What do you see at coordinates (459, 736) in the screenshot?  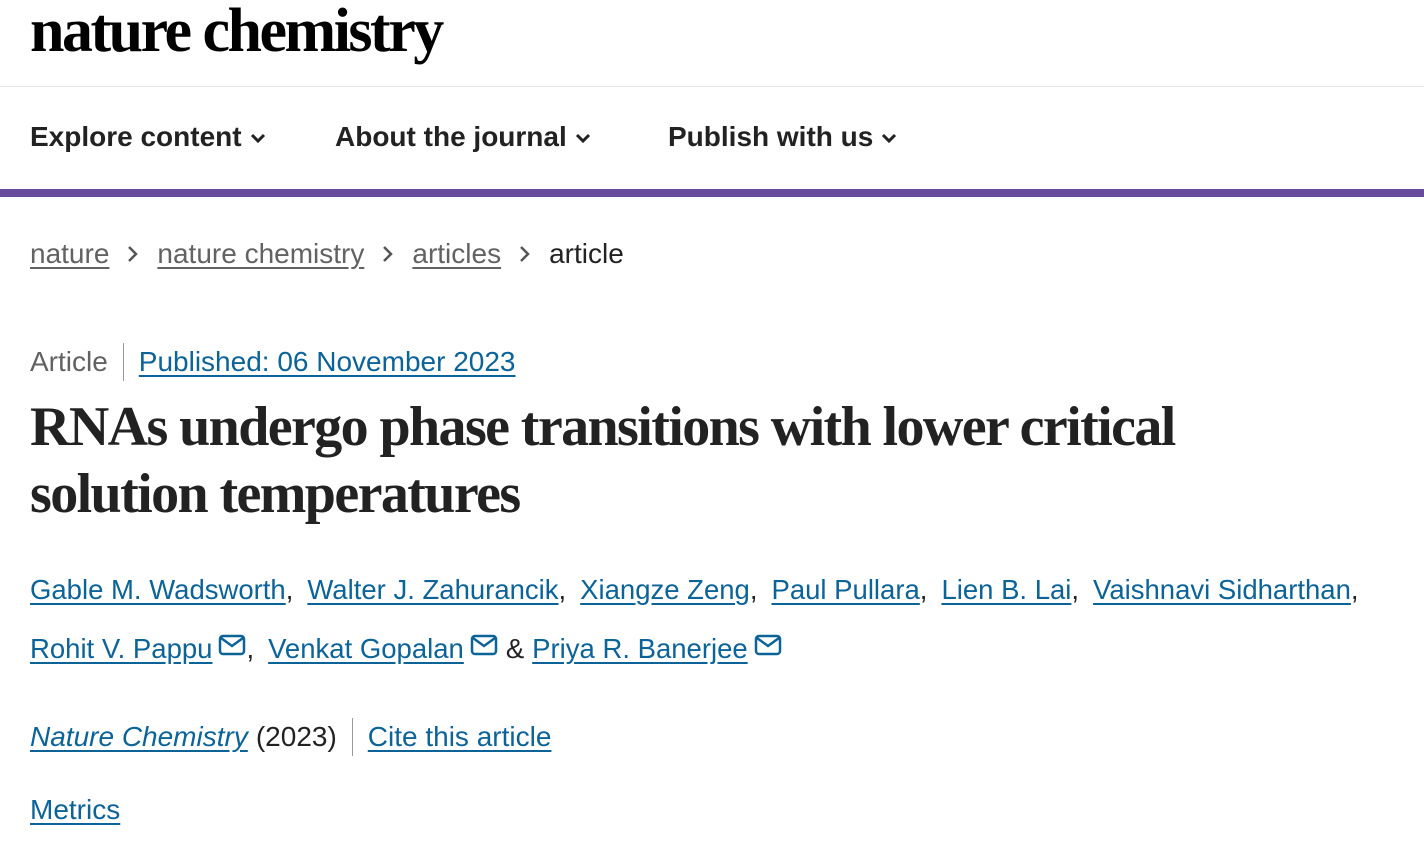 I see `cite-link: Cite this article` at bounding box center [459, 736].